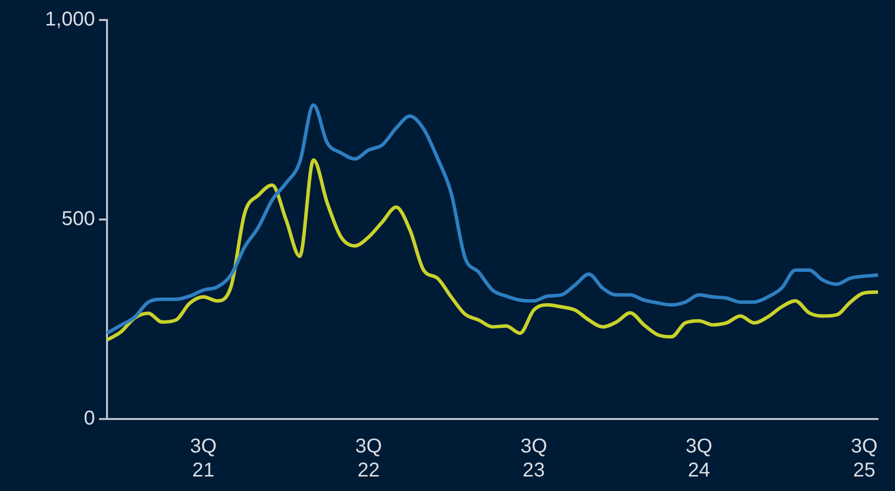 This screenshot has width=895, height=491. What do you see at coordinates (203, 459) in the screenshot?
I see `x-tick-label: 3Q 21` at bounding box center [203, 459].